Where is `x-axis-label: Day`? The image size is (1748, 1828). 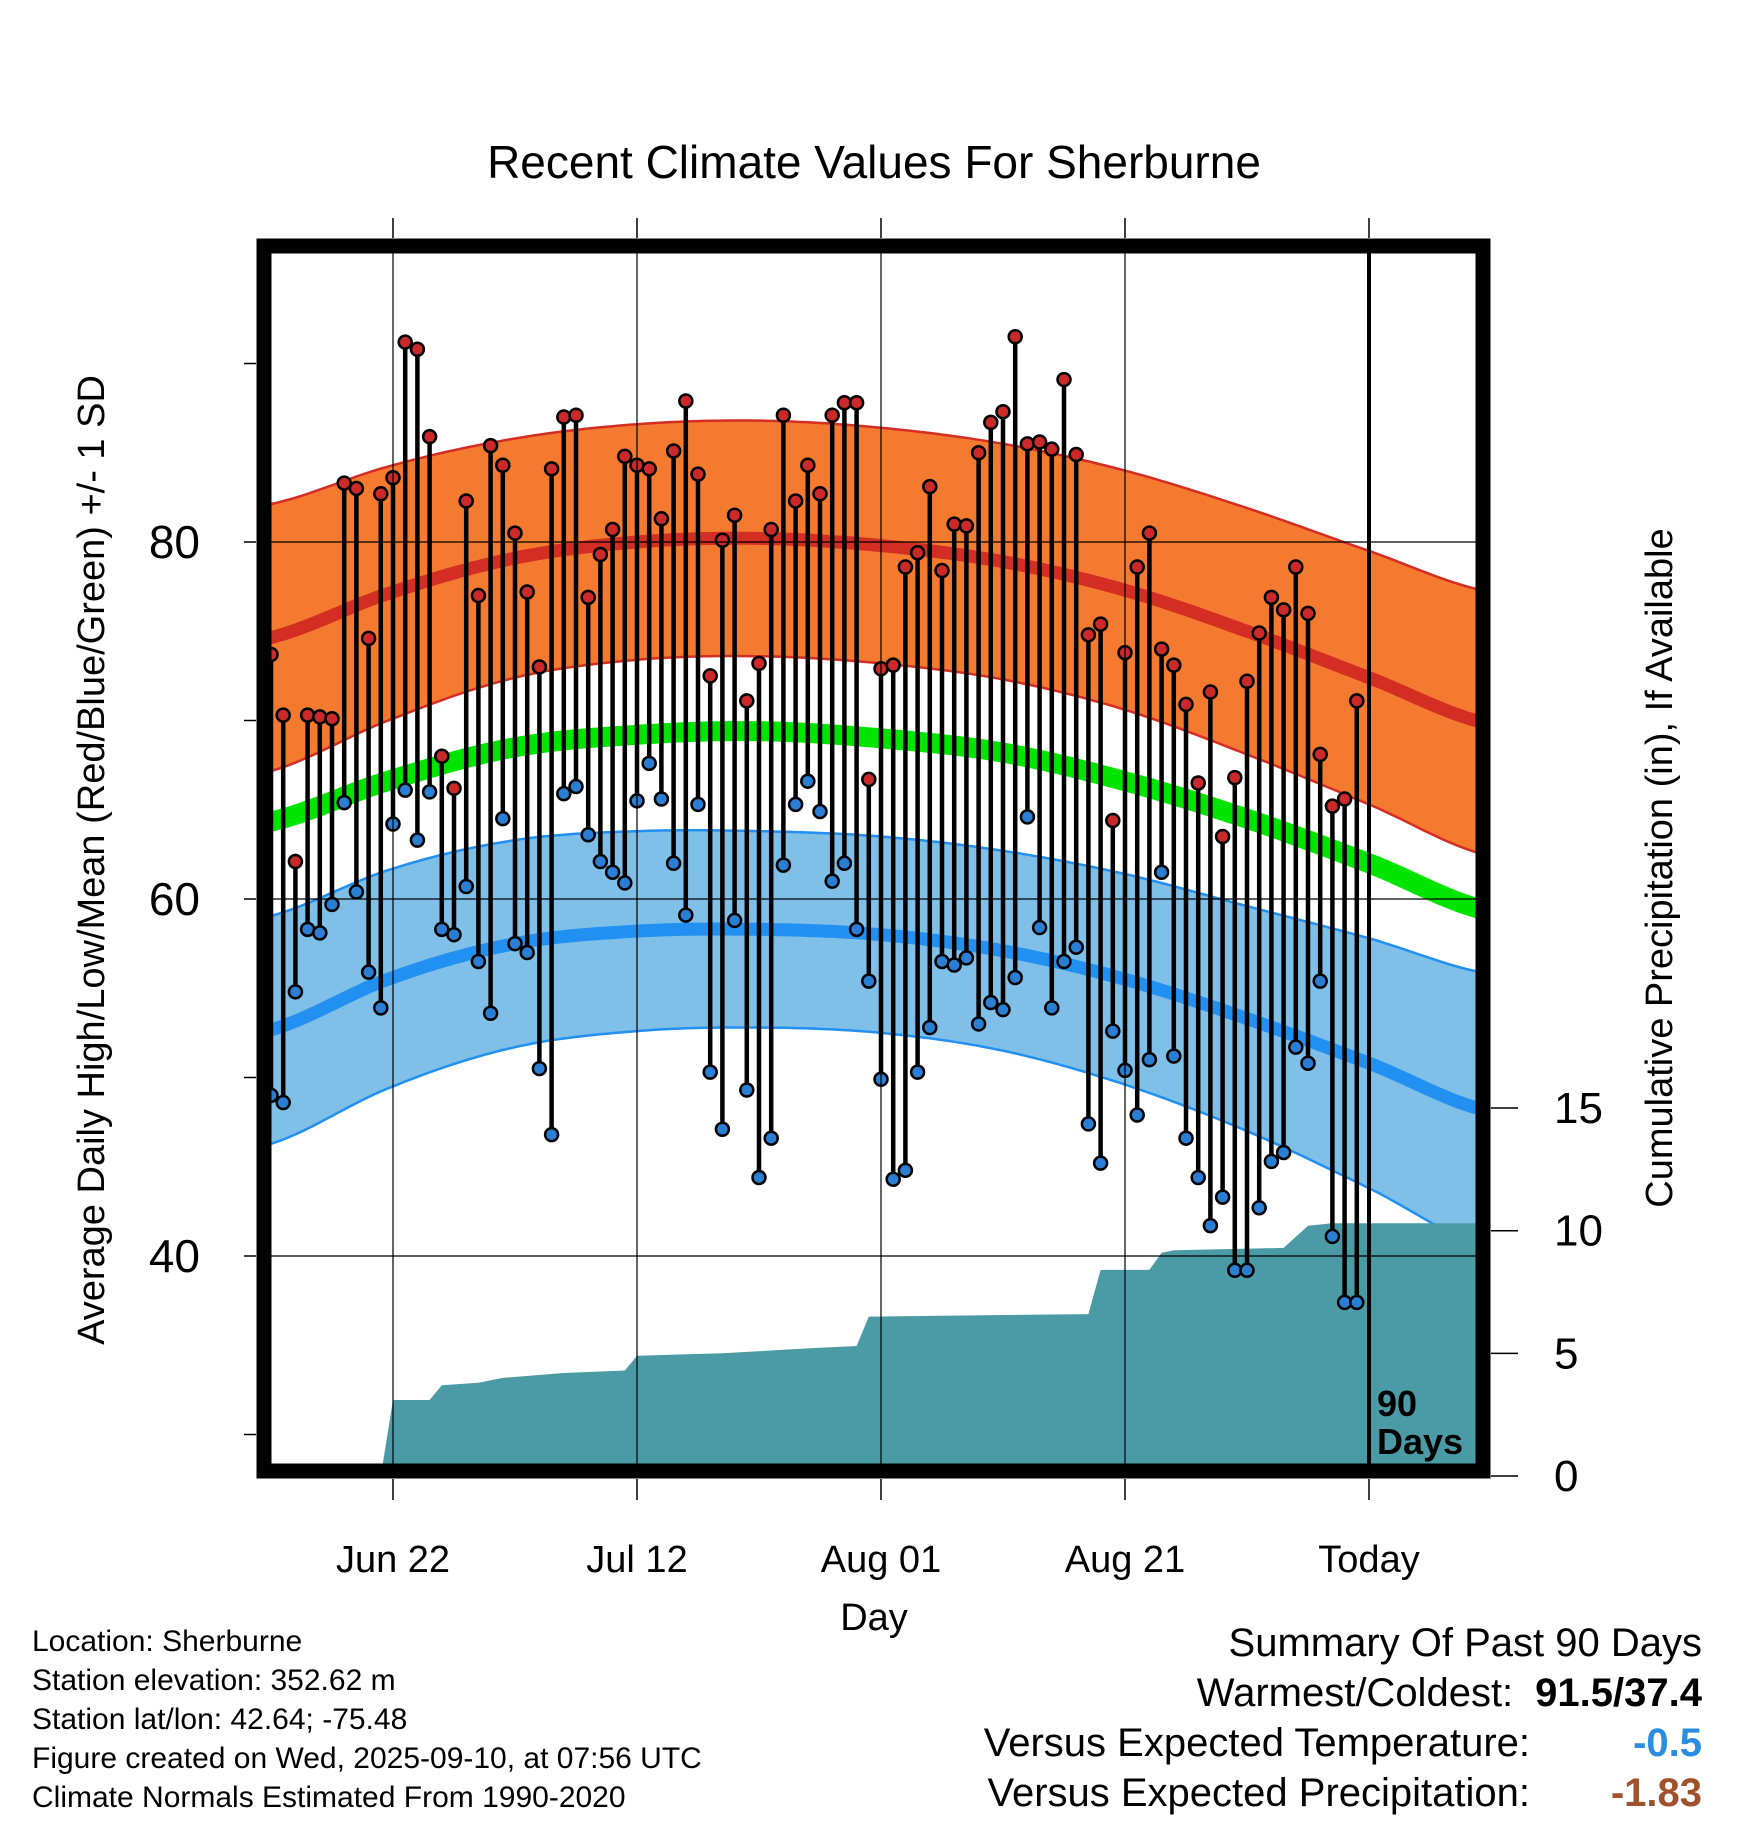 x-axis-label: Day is located at coordinates (874, 1618).